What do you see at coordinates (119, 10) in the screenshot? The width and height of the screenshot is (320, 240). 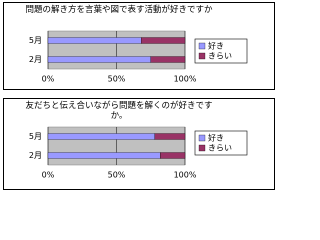 I see `chart-title: 問題の解き方を言葉や図で表す活動が好きですか` at bounding box center [119, 10].